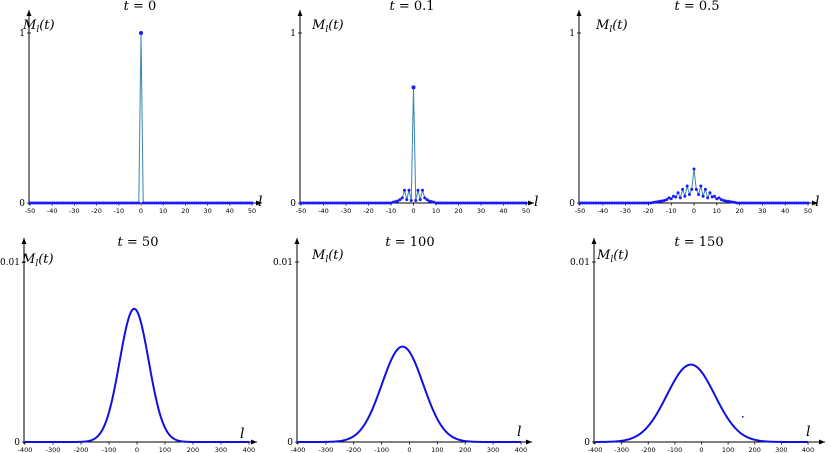 This screenshot has width=831, height=453. Describe the element at coordinates (325, 449) in the screenshot. I see `x-tick-label: -300` at that location.